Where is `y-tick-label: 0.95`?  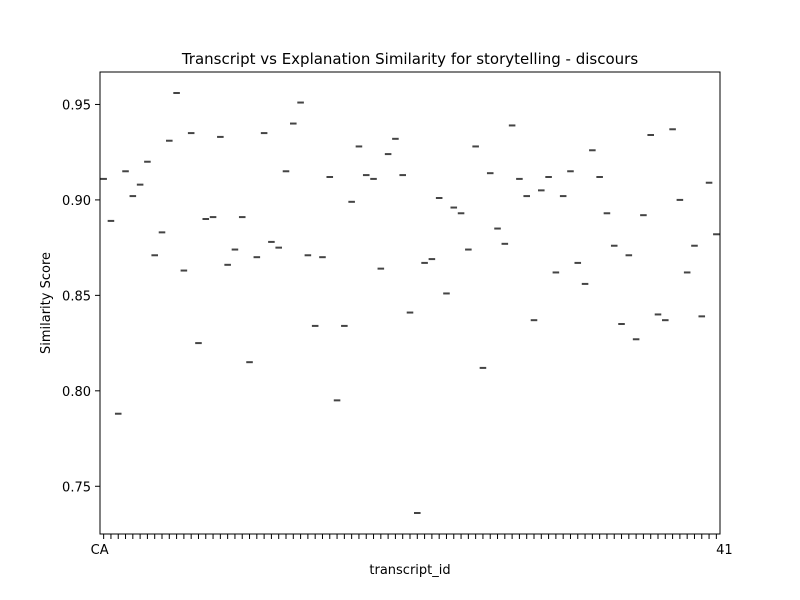 y-tick-label: 0.95 is located at coordinates (76, 105).